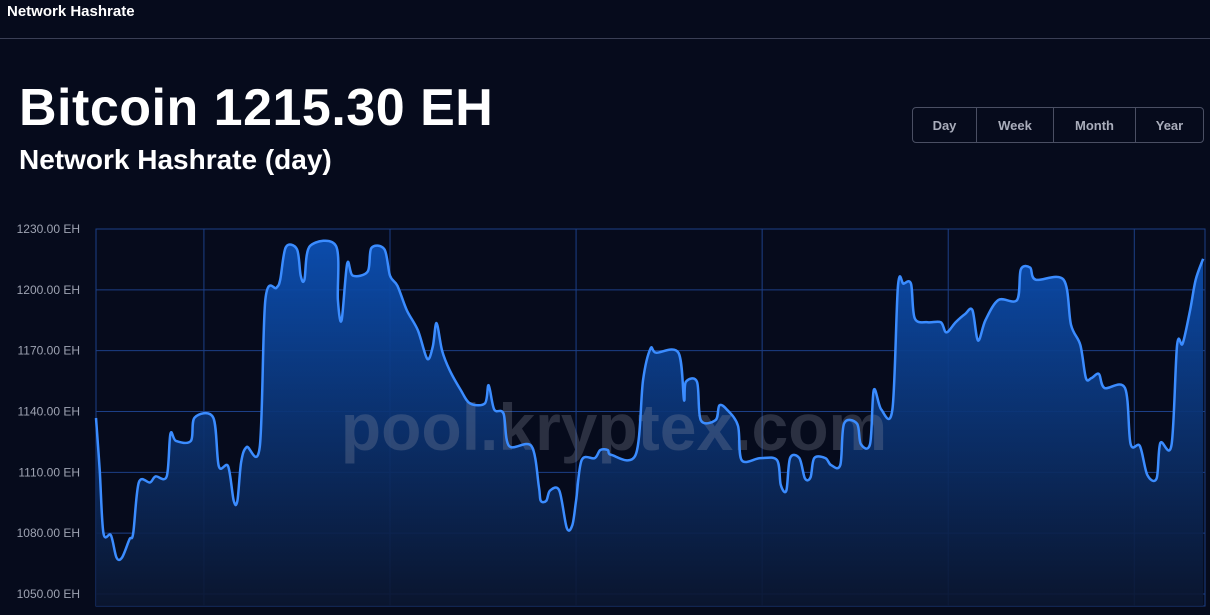  Describe the element at coordinates (49, 351) in the screenshot. I see `y-tick-label: 1170.00 EH` at that location.